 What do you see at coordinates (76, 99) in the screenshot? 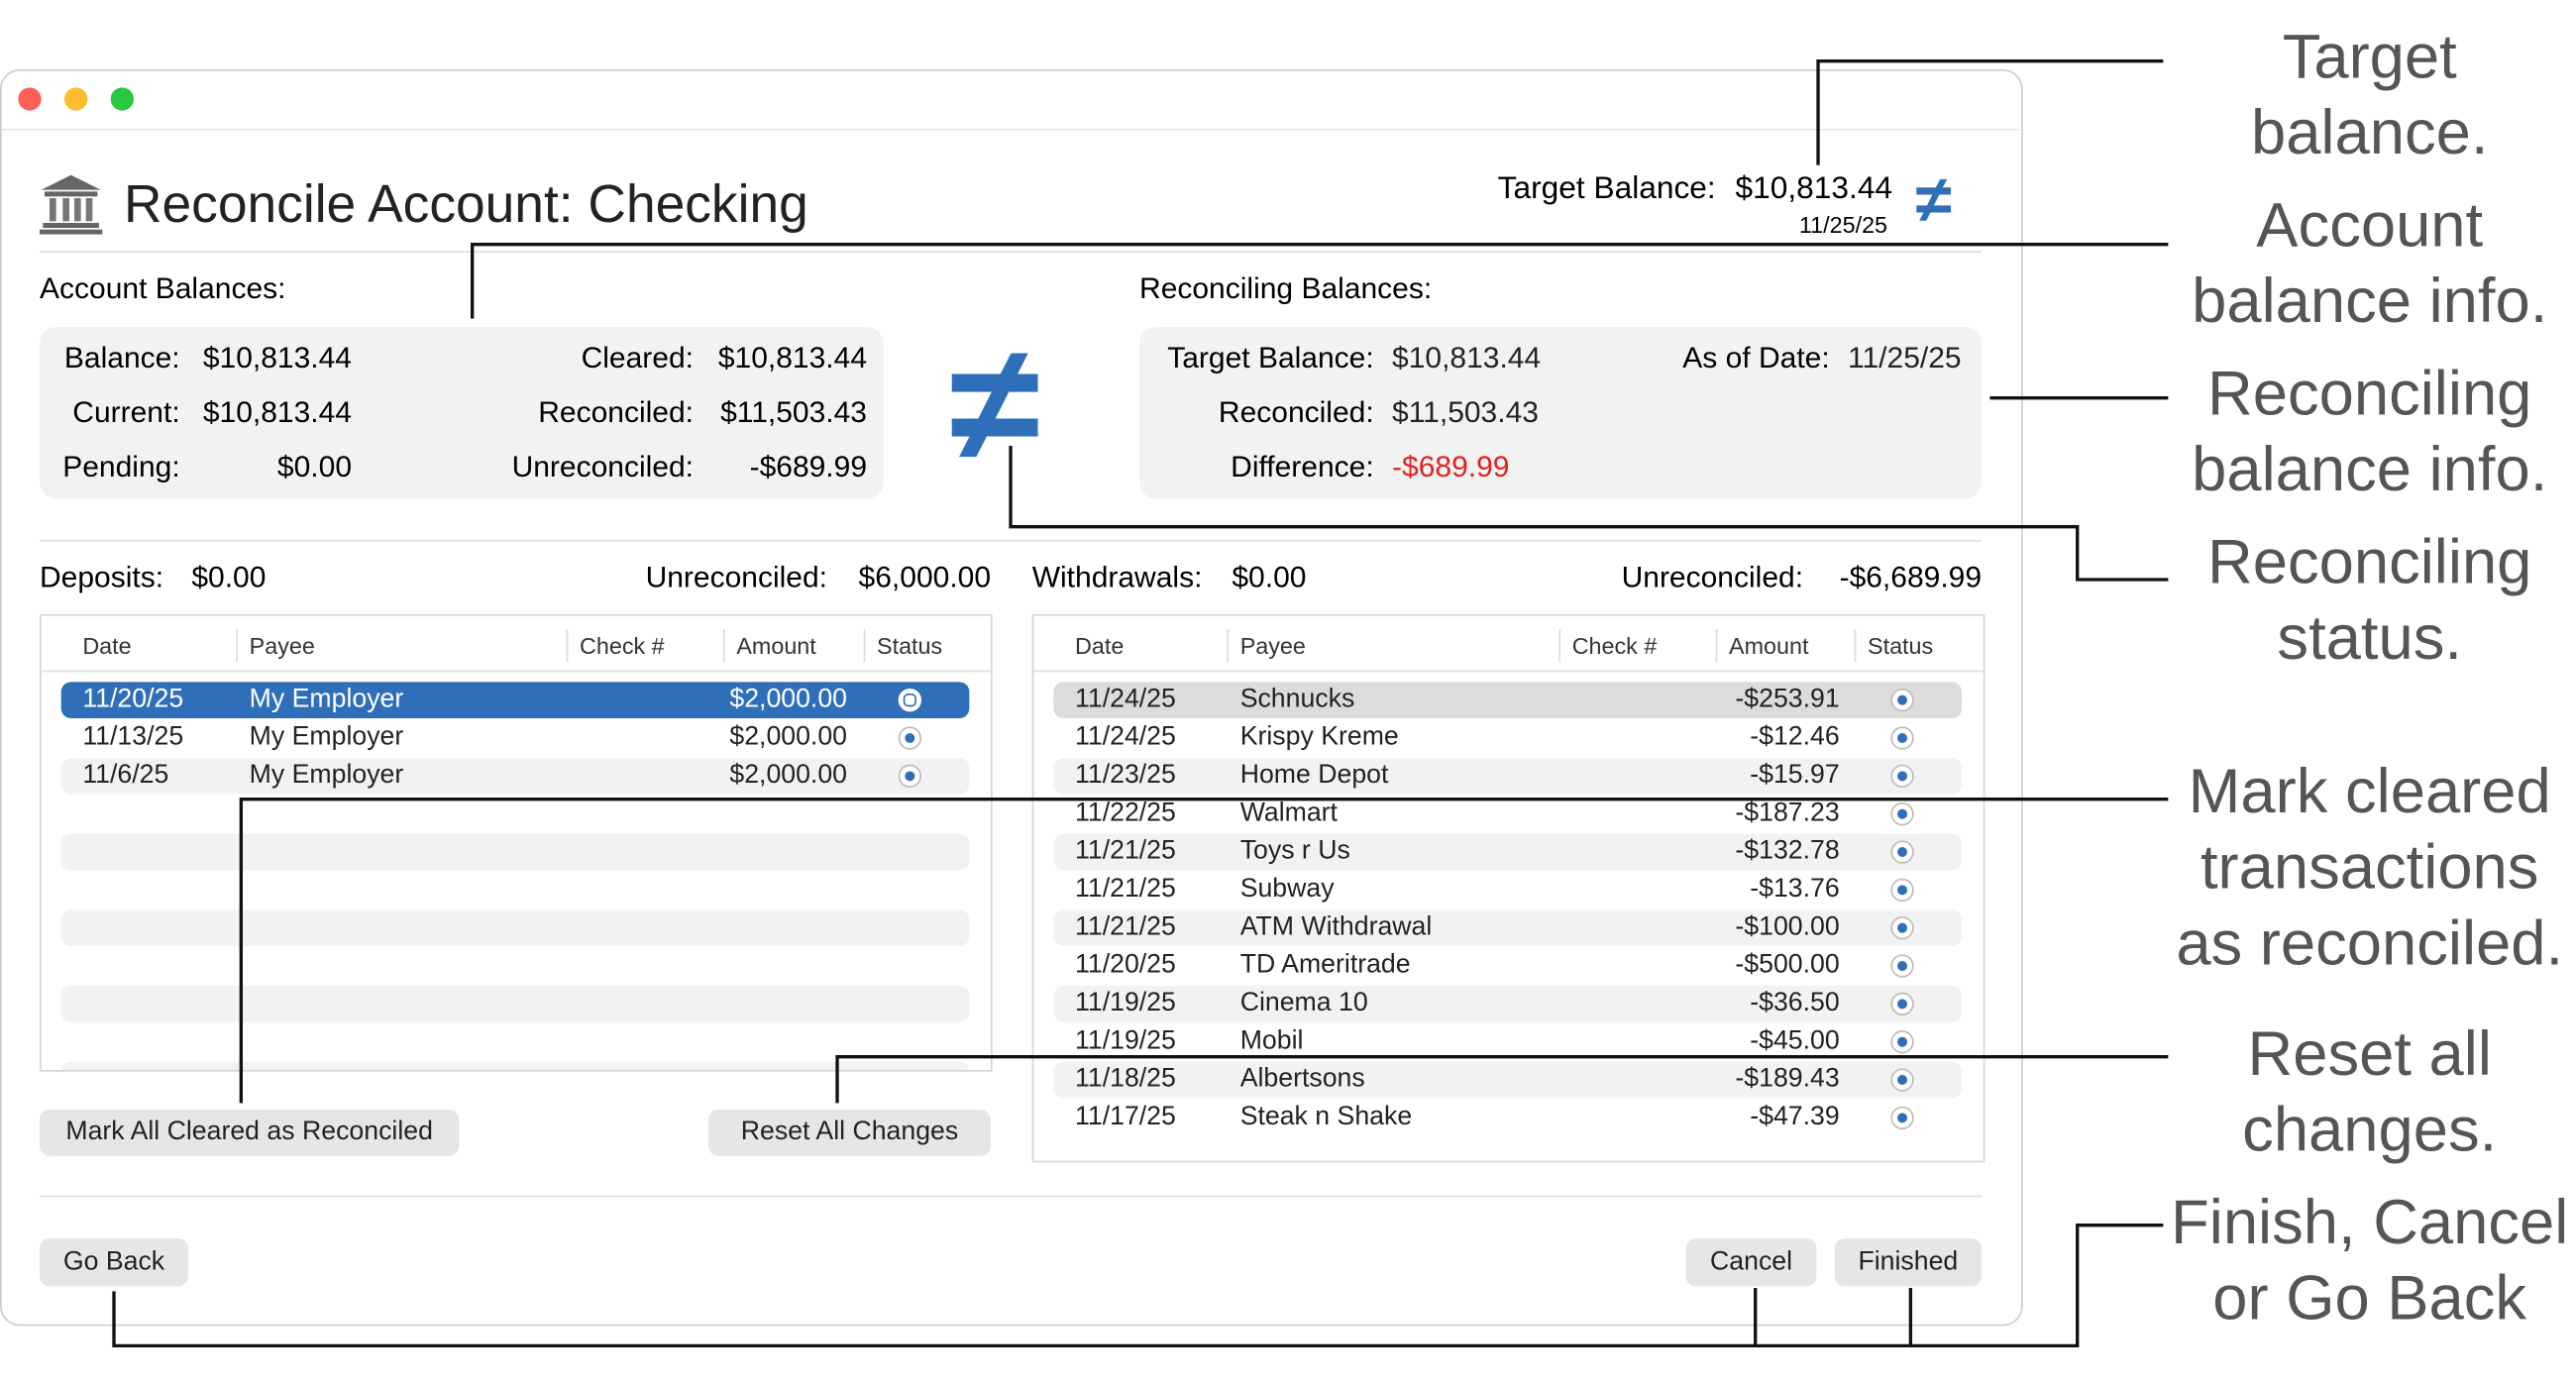
I see `minimize-button` at bounding box center [76, 99].